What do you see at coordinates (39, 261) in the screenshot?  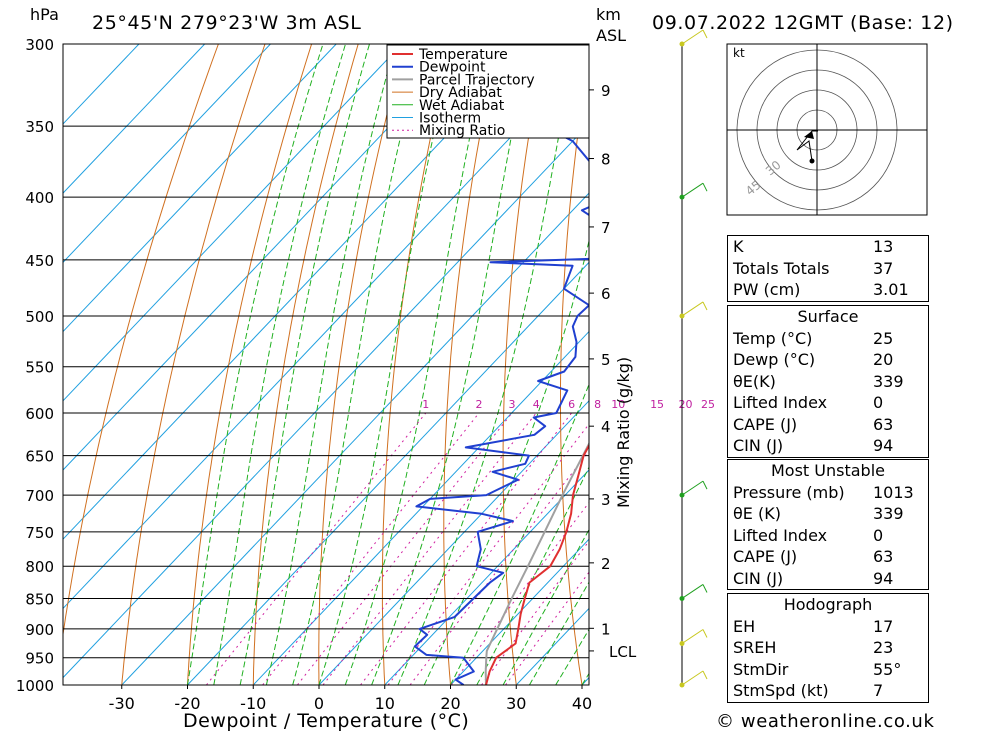 I see `pressure-tick-label: 450` at bounding box center [39, 261].